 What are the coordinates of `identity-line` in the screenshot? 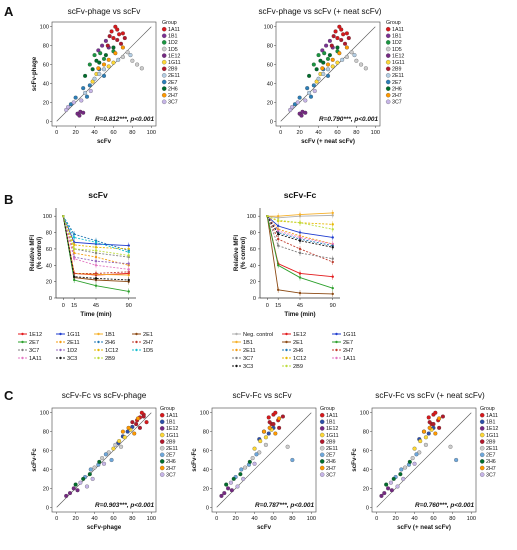 It's located at (104, 460).